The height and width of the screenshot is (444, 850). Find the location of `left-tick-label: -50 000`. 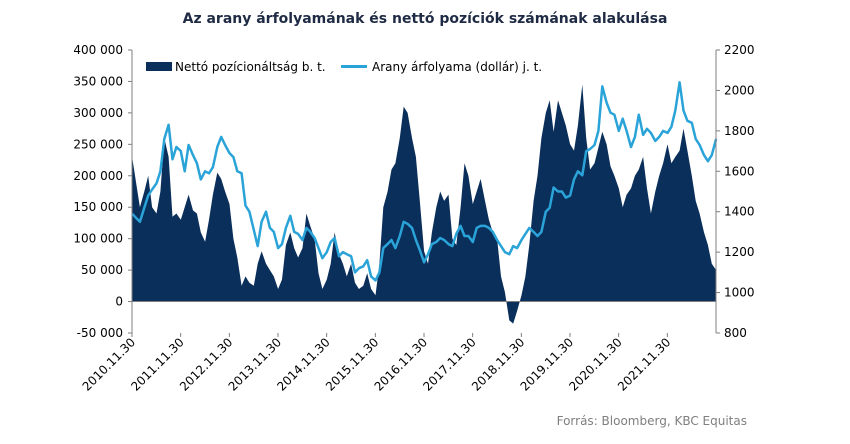

left-tick-label: -50 000 is located at coordinates (100, 333).